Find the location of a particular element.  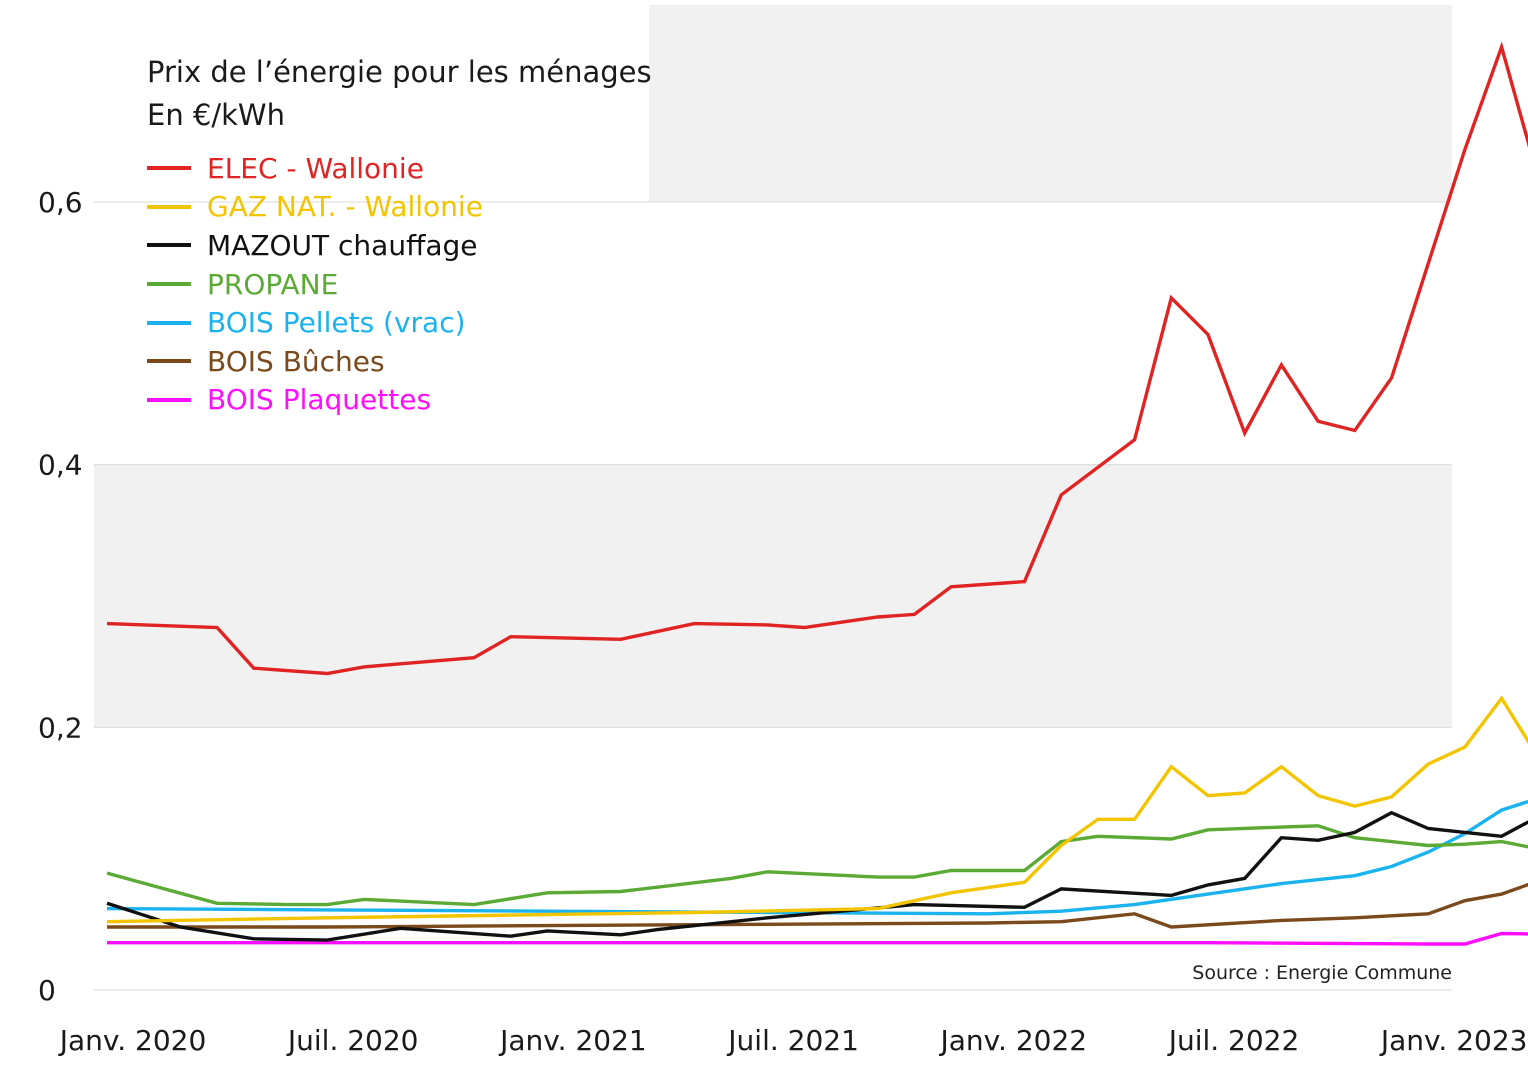

legend-item: ELEC - Wallonie is located at coordinates (315, 168).